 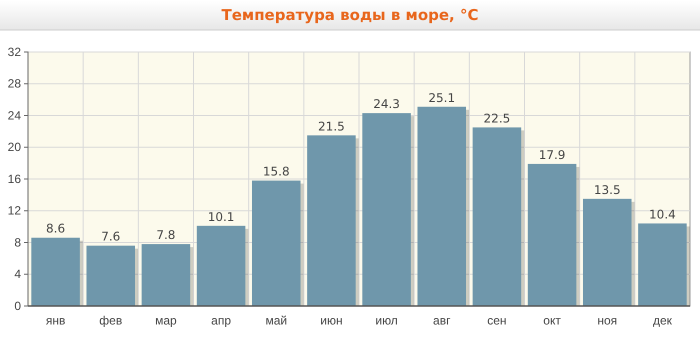 I want to click on data-label: 10.4, so click(x=662, y=214).